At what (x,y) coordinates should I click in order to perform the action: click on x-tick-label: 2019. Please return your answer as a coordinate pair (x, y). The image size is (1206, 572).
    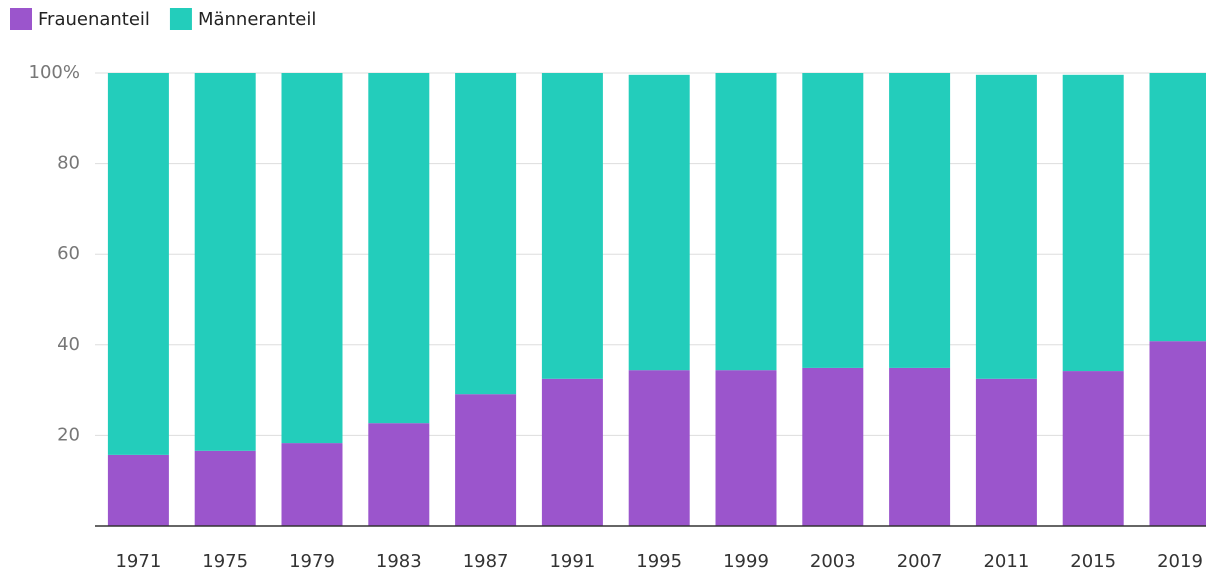
    Looking at the image, I should click on (1180, 561).